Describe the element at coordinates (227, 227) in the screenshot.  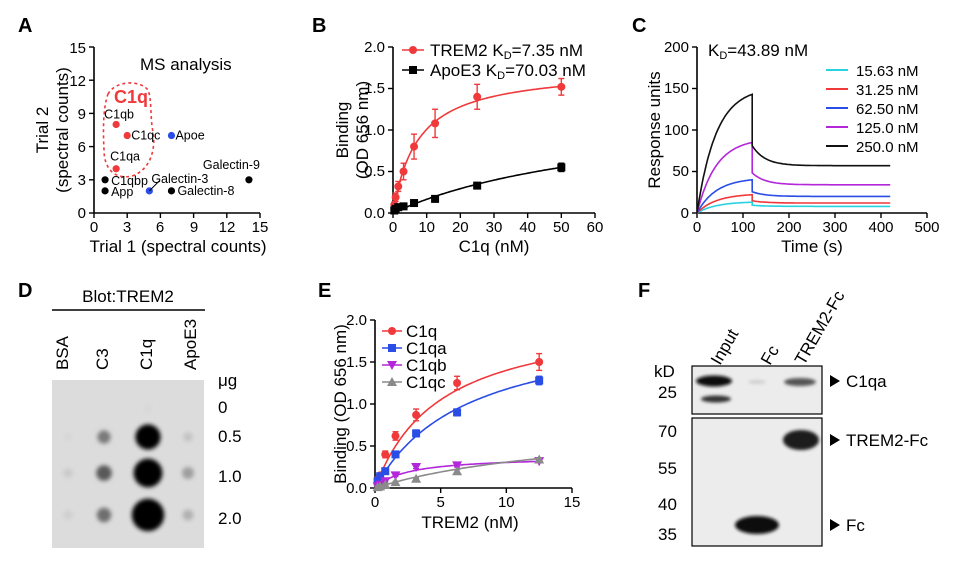
I see `a-xtick-12: 12` at that location.